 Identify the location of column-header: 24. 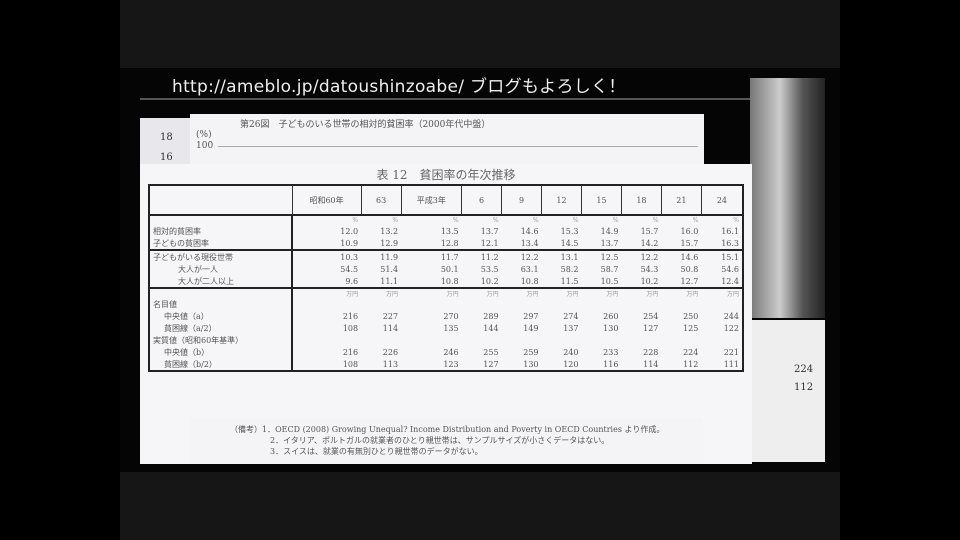
(722, 200).